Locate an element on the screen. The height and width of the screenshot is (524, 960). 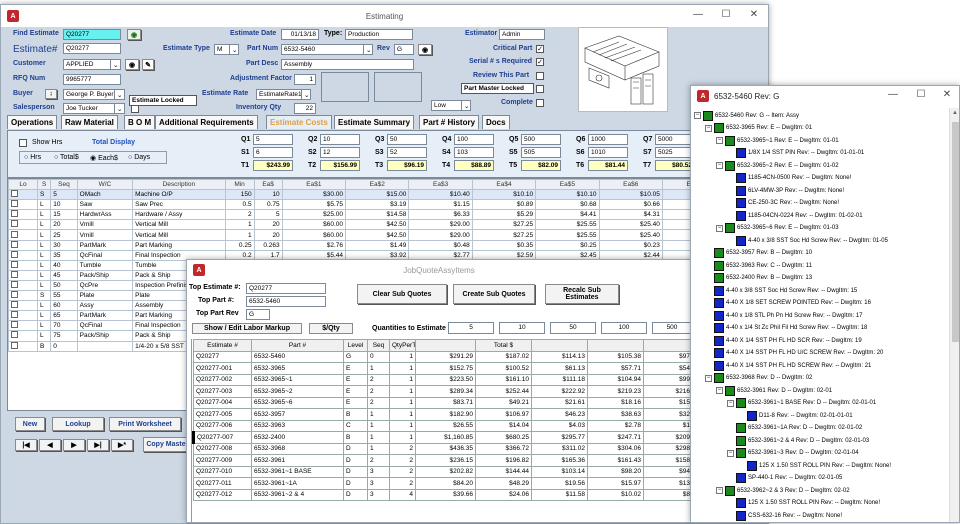
rfq-field: 9965777 is located at coordinates (92, 79).